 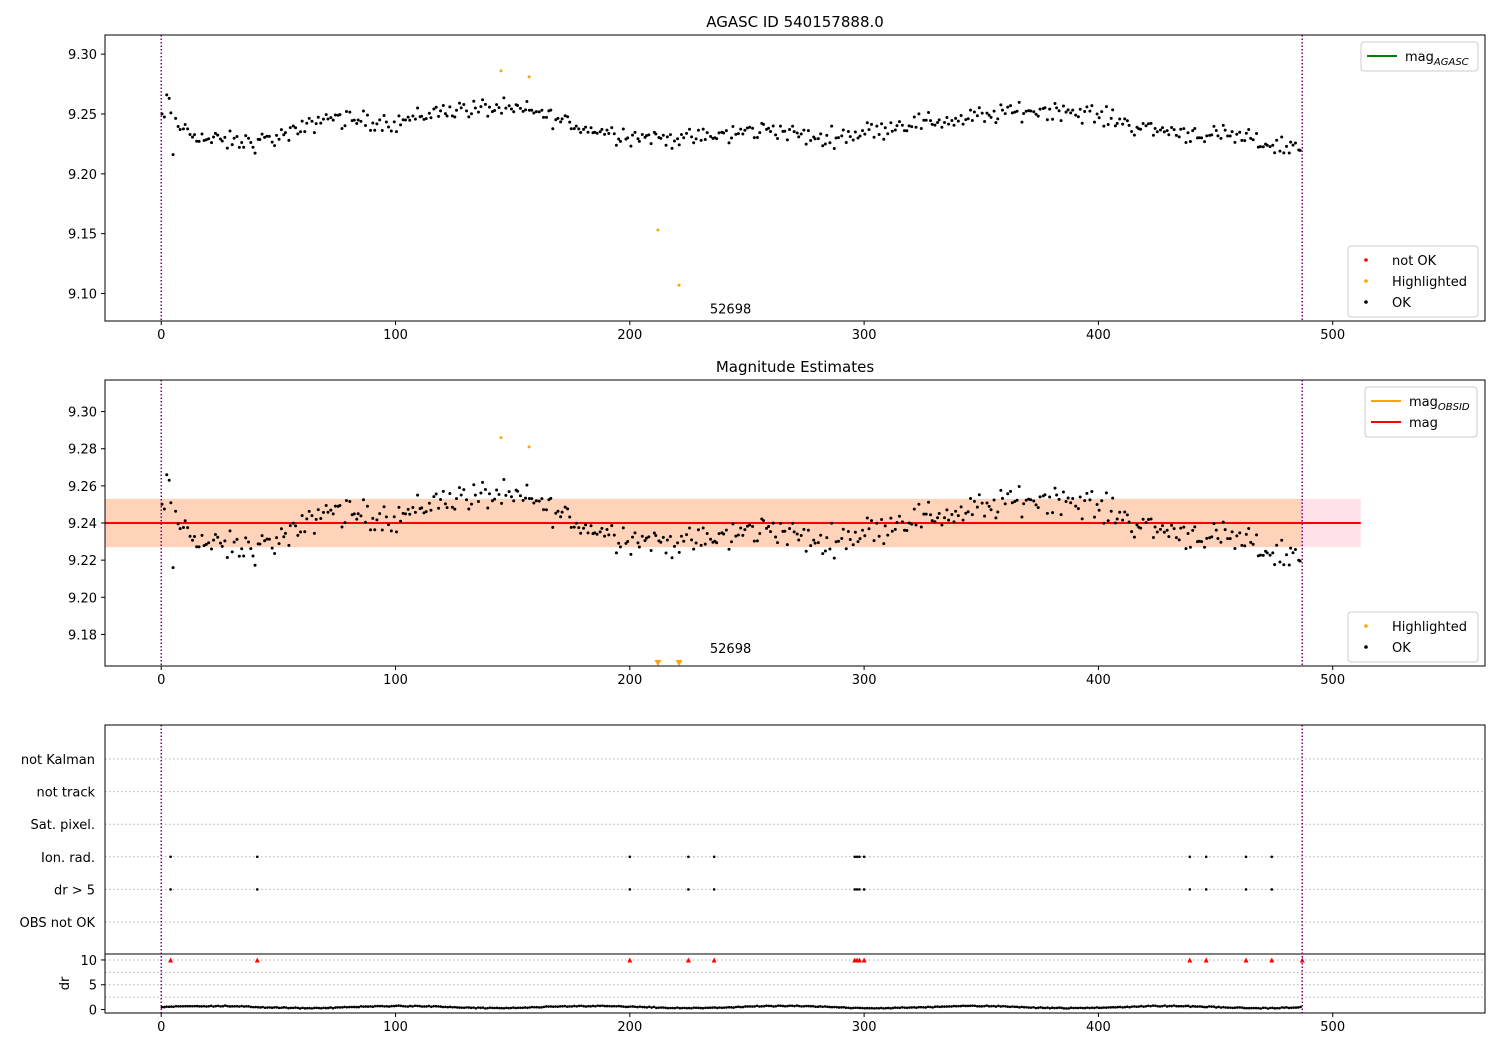 What do you see at coordinates (395, 335) in the screenshot?
I see `x-tick-label: 100` at bounding box center [395, 335].